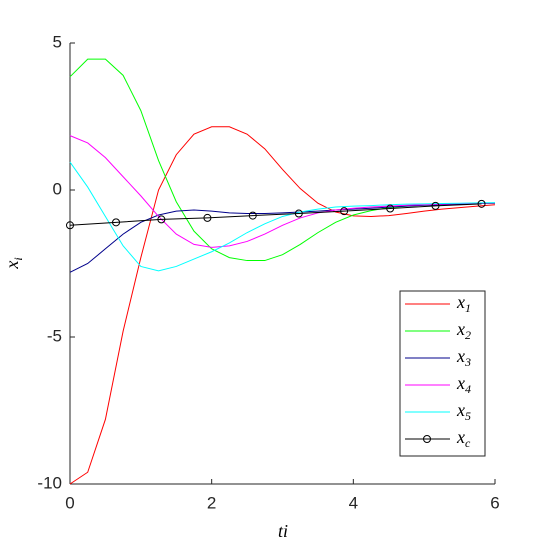 This screenshot has height=547, width=547. Describe the element at coordinates (54, 335) in the screenshot. I see `y-tick-label: -5` at that location.